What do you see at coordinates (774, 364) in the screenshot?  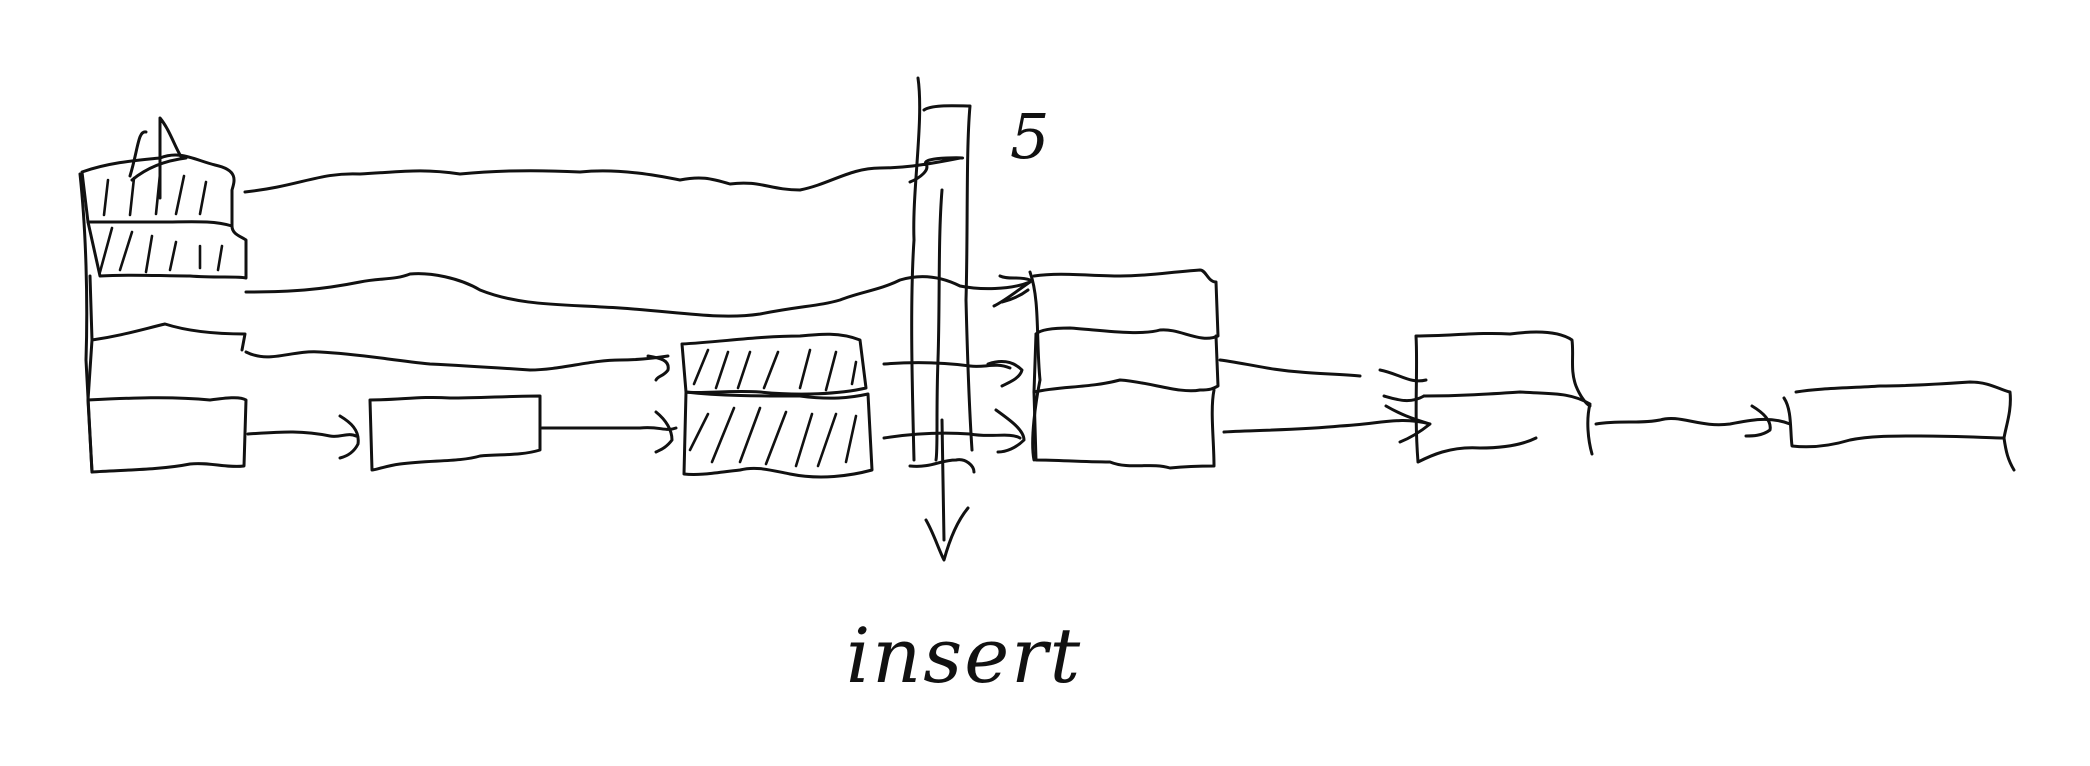 I see `node-2-level-2-cell` at bounding box center [774, 364].